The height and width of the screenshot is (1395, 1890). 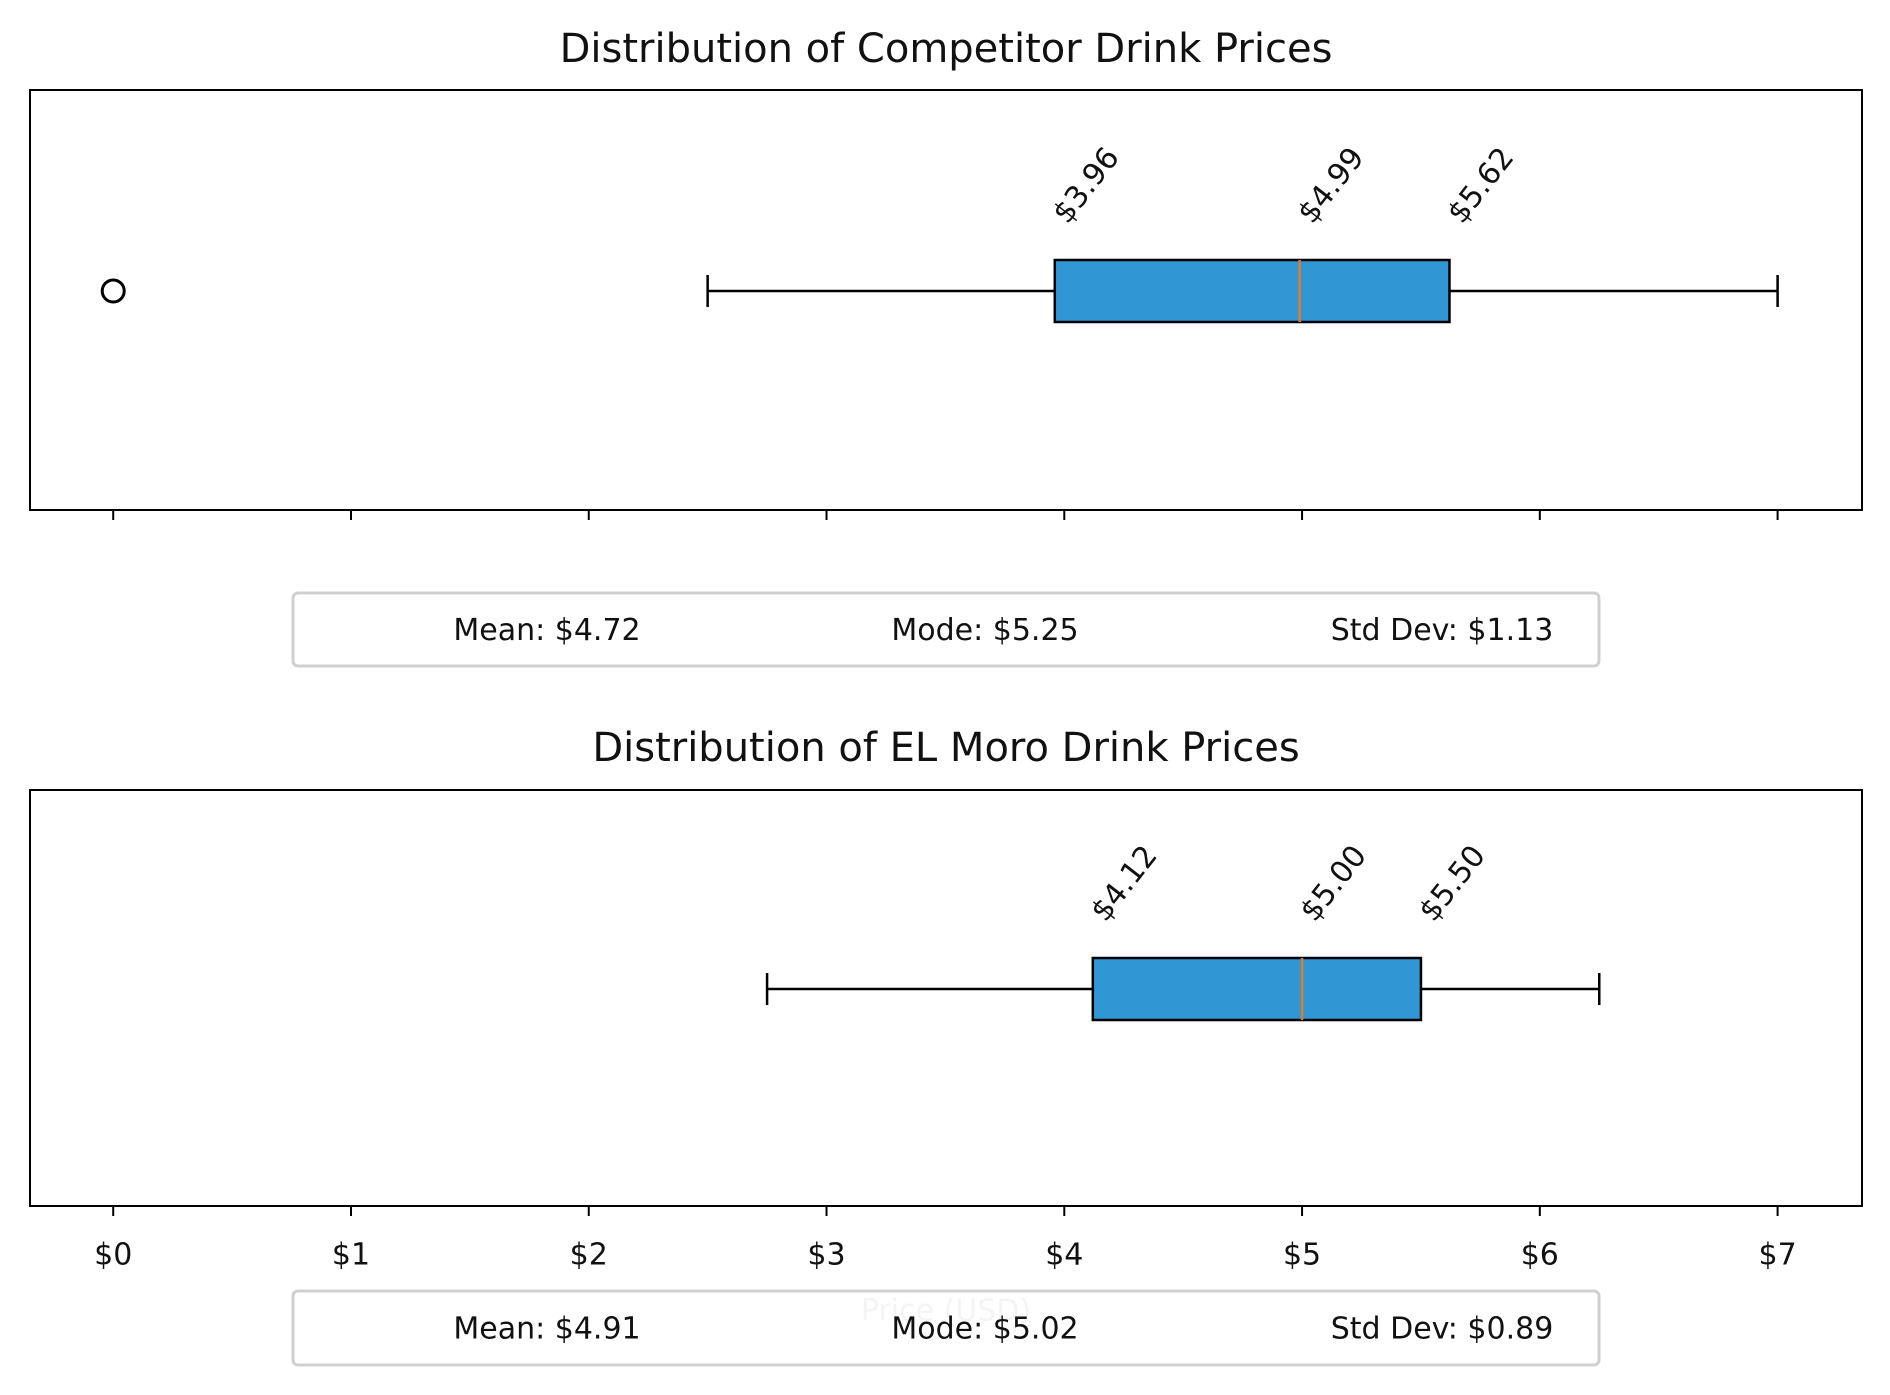 What do you see at coordinates (1064, 1255) in the screenshot?
I see `x-tick-label: $4` at bounding box center [1064, 1255].